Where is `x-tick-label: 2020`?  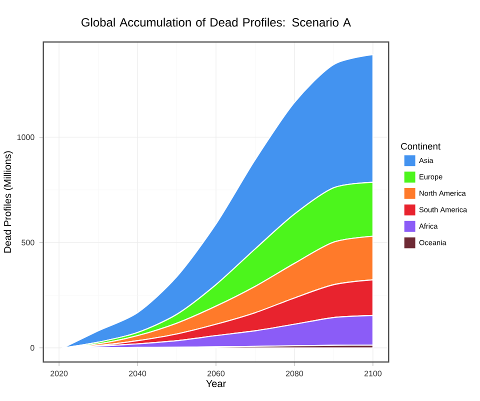
x-tick-label: 2020 is located at coordinates (59, 373).